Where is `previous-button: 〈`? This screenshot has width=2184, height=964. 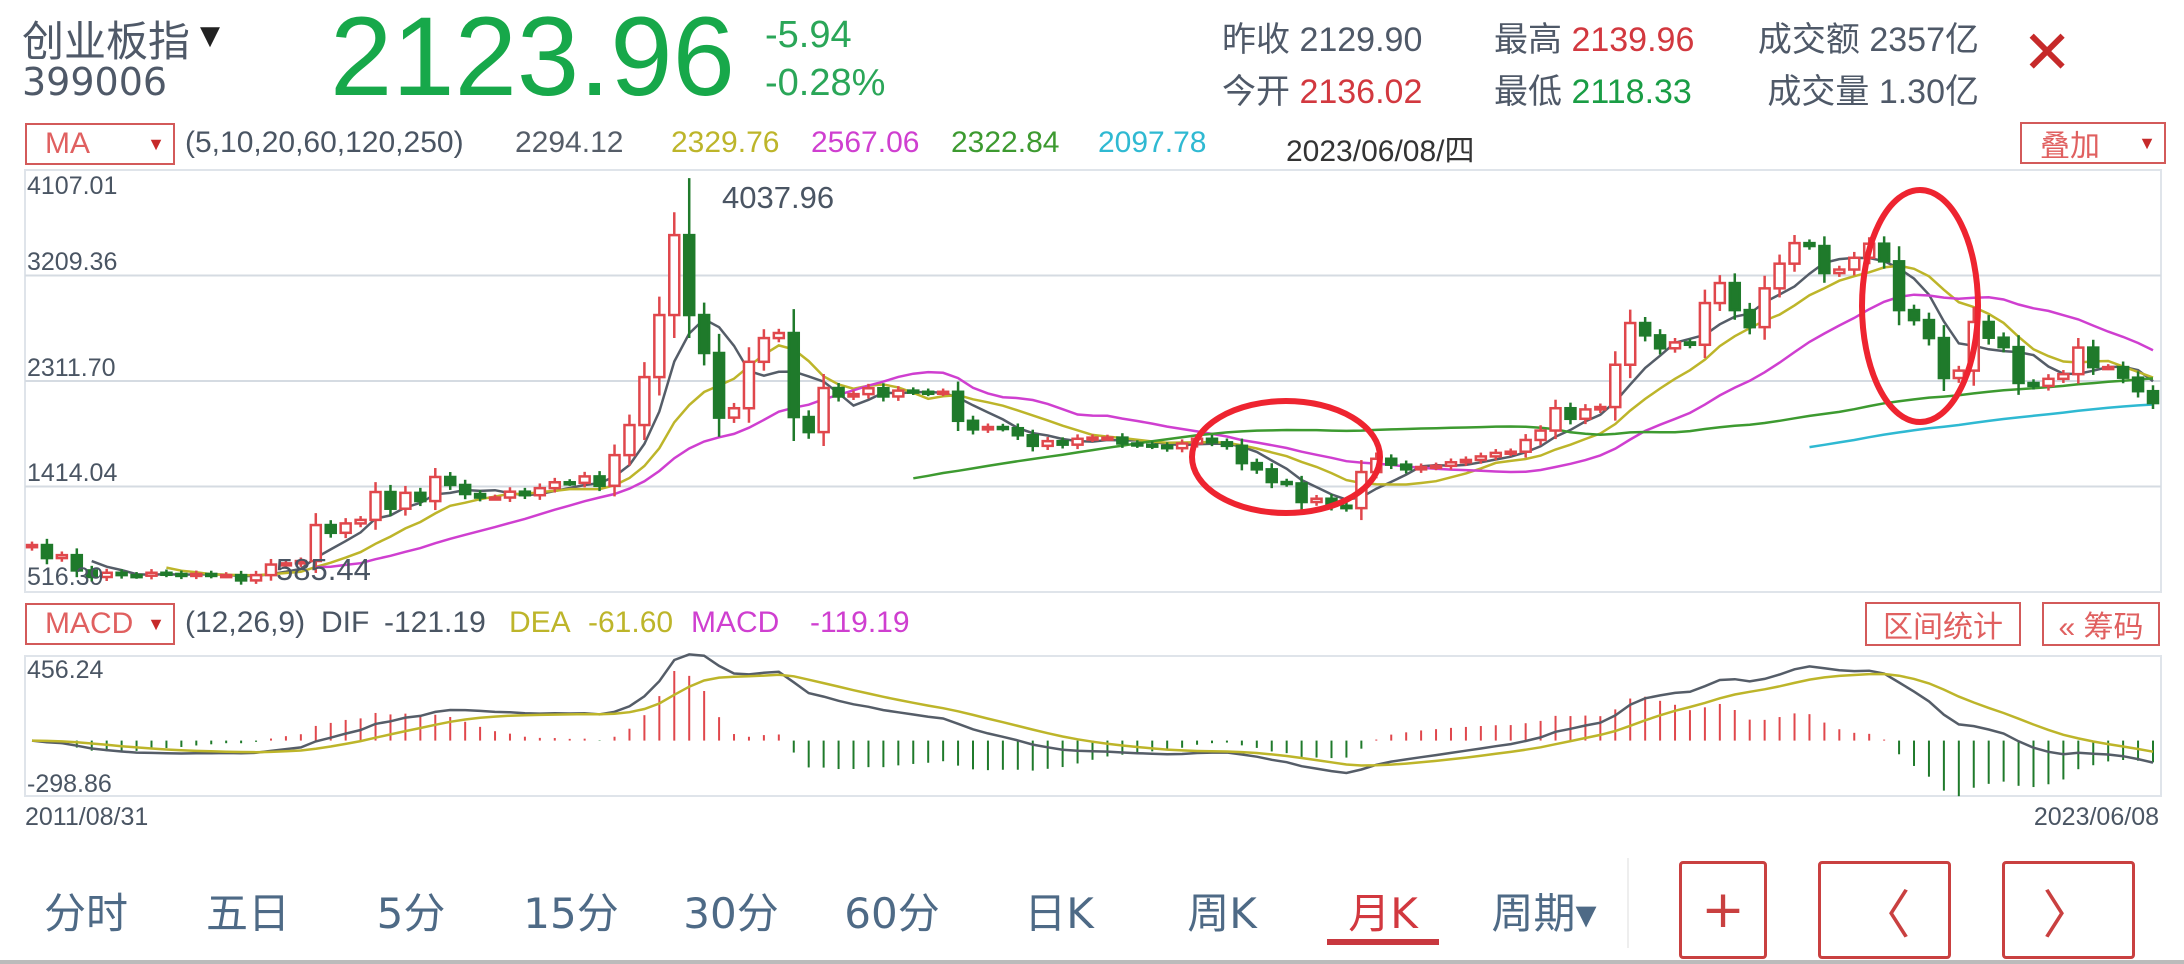 previous-button: 〈 is located at coordinates (1884, 910).